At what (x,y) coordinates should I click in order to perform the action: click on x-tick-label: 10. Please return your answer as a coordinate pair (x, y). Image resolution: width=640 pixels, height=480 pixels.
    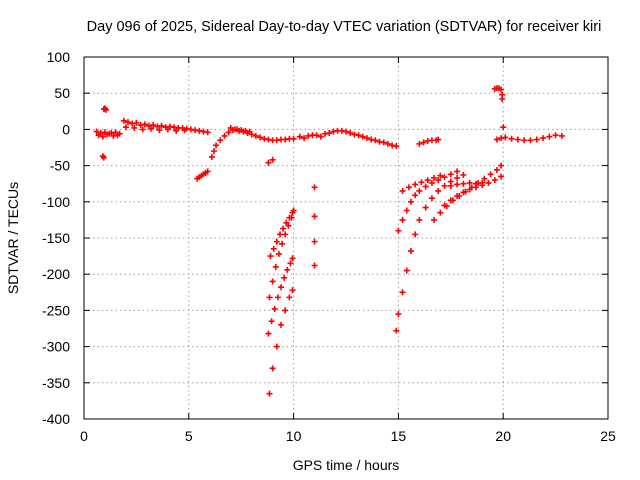
    Looking at the image, I should click on (294, 436).